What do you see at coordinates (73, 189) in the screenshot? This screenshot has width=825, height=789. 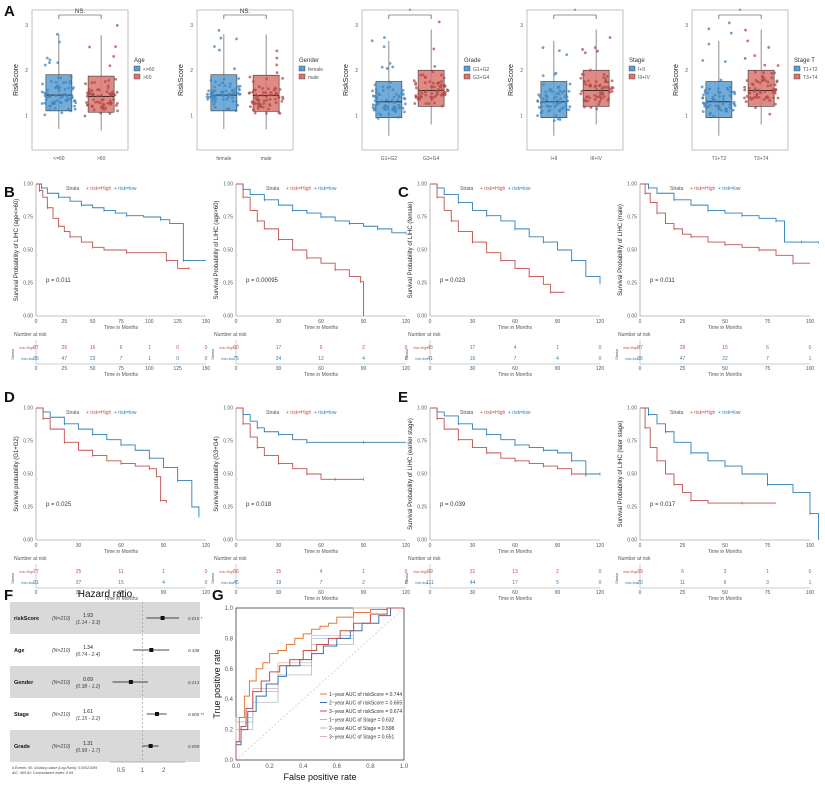 I see `legend-title: Strata` at bounding box center [73, 189].